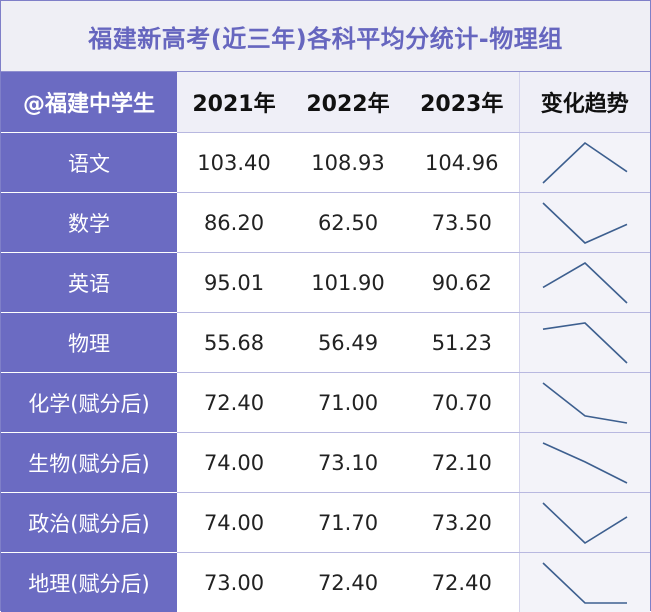 Image resolution: width=651 pixels, height=612 pixels. I want to click on score-cell-2023年: 51.23, so click(462, 343).